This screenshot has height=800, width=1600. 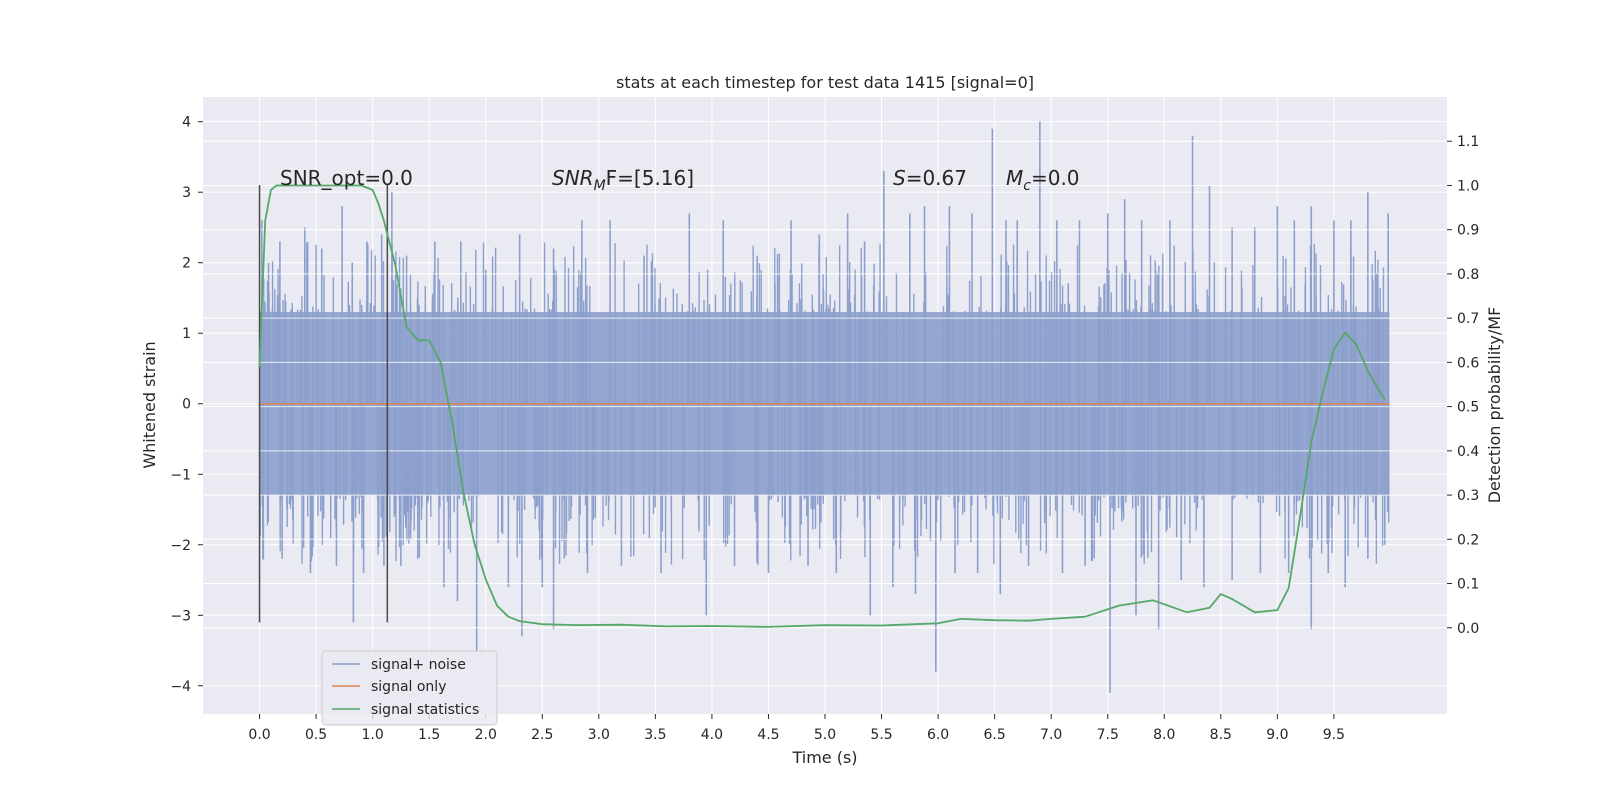 I want to click on right-y-tick-label: 0.6, so click(x=1468, y=363).